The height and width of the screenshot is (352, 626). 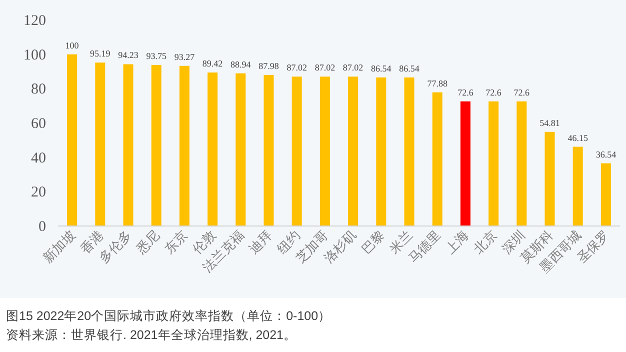 I want to click on y-tick-label: 0, so click(x=42, y=227).